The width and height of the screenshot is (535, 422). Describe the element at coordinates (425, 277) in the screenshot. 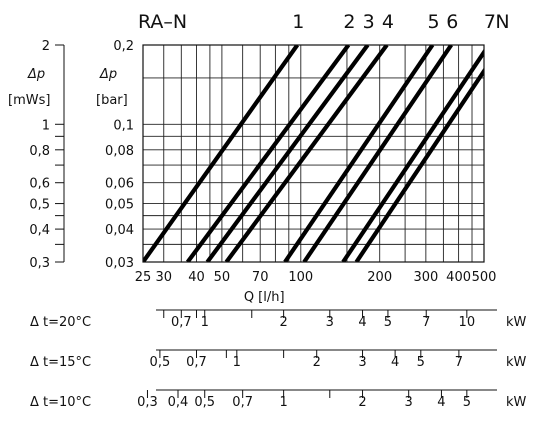

I see `x-tick-label: 300` at that location.